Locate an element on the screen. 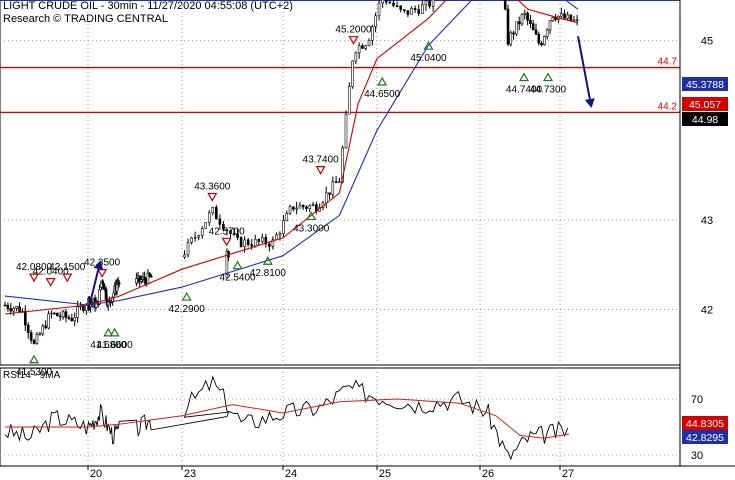 The width and height of the screenshot is (735, 480). arrow-head is located at coordinates (589, 103).